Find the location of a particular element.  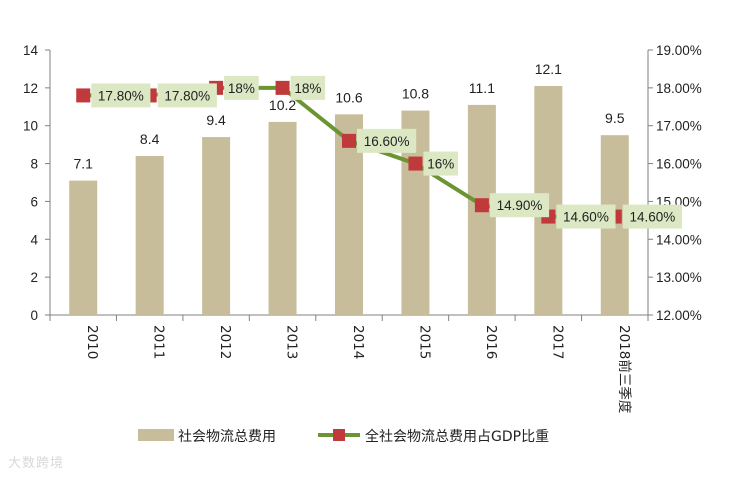

y-left-tick-label: 12 is located at coordinates (30, 88).